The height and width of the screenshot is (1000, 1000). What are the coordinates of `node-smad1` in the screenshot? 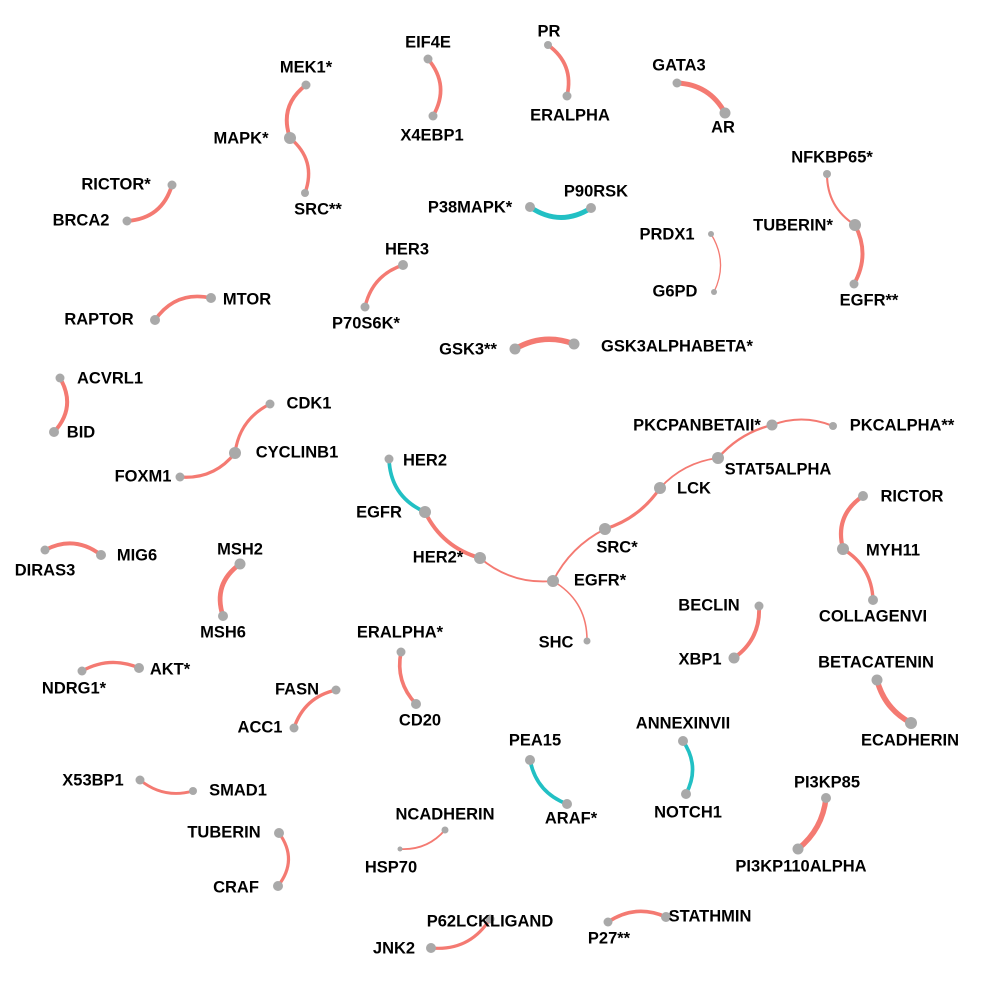 It's located at (193, 791).